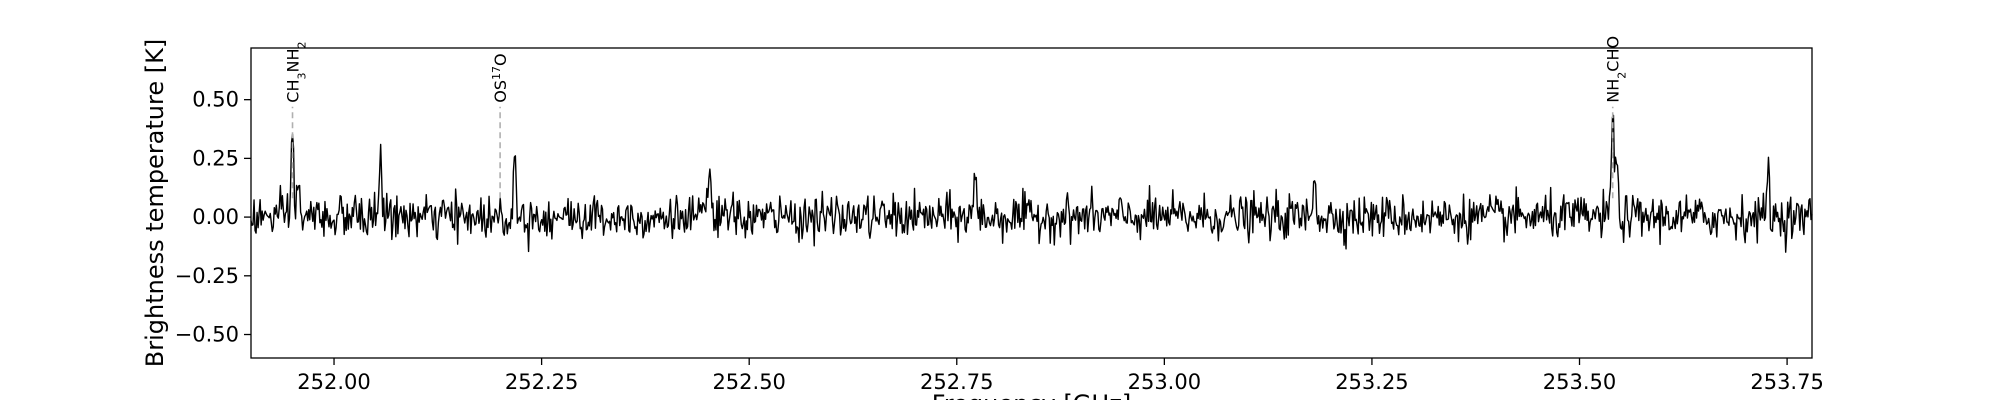  Describe the element at coordinates (500, 77) in the screenshot. I see `molecule-label: OS17O` at that location.